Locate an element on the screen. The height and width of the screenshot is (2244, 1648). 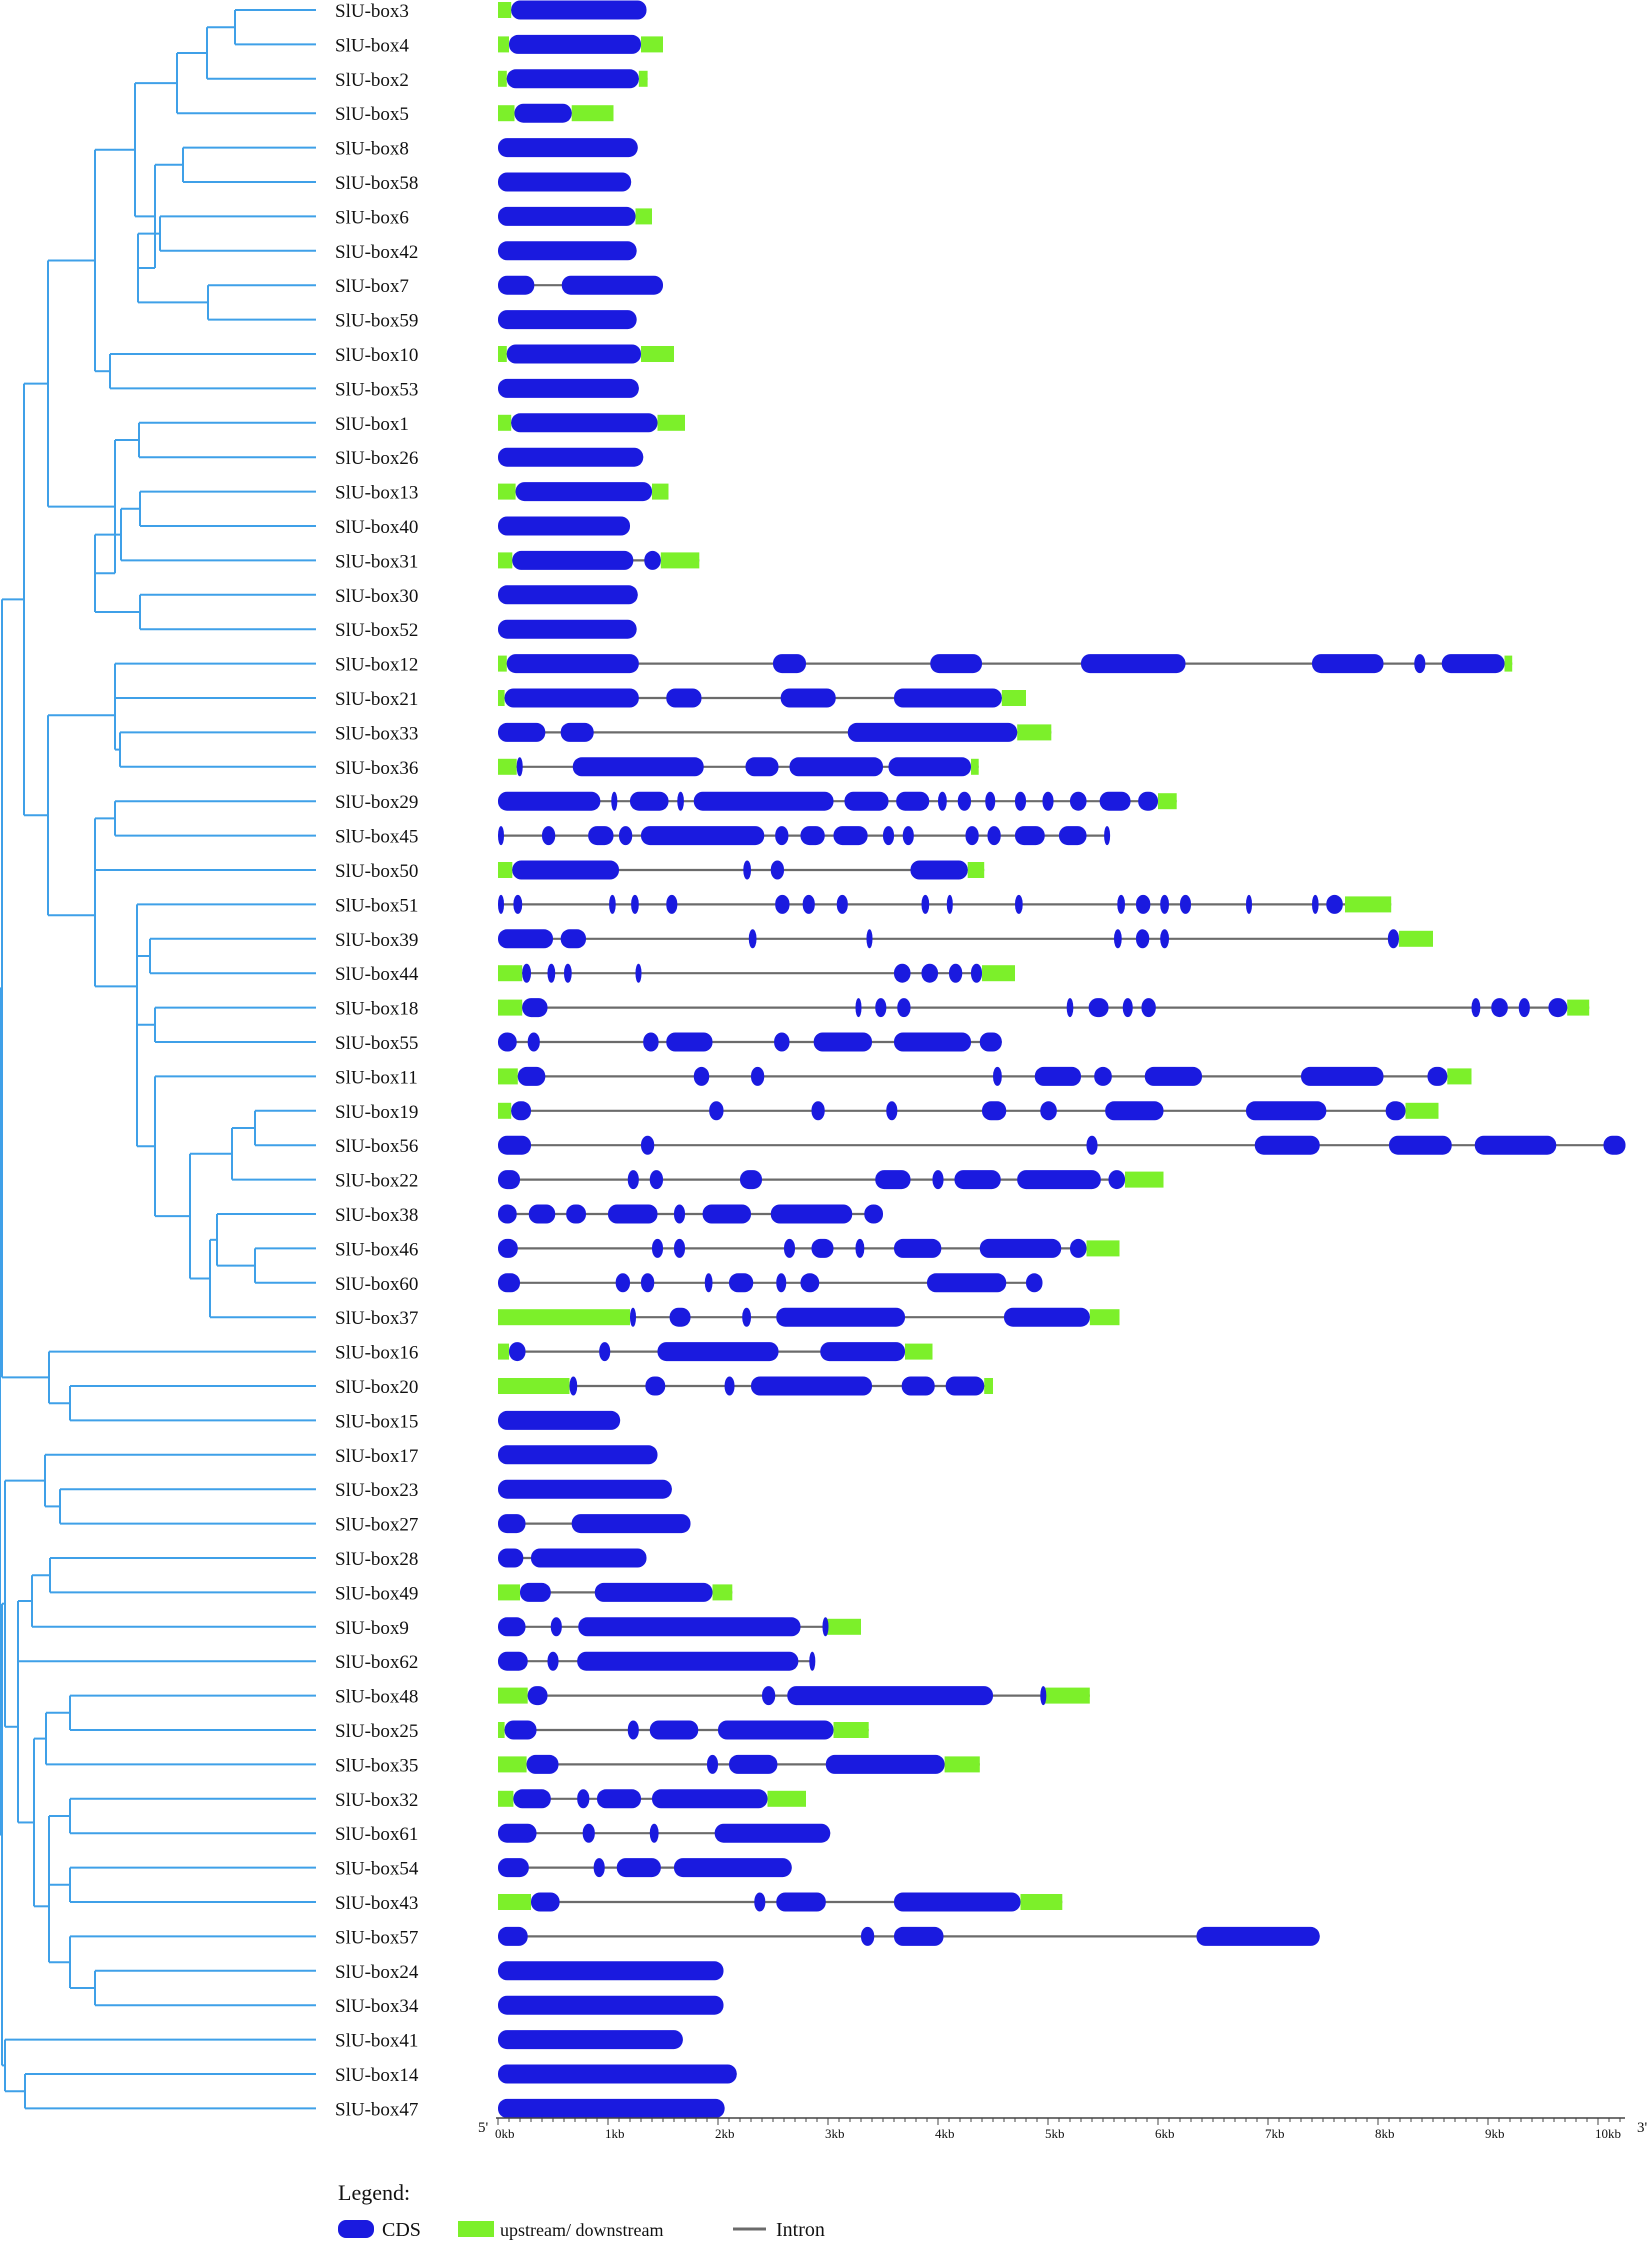
axis-tick-label: 6kb is located at coordinates (1165, 2133).